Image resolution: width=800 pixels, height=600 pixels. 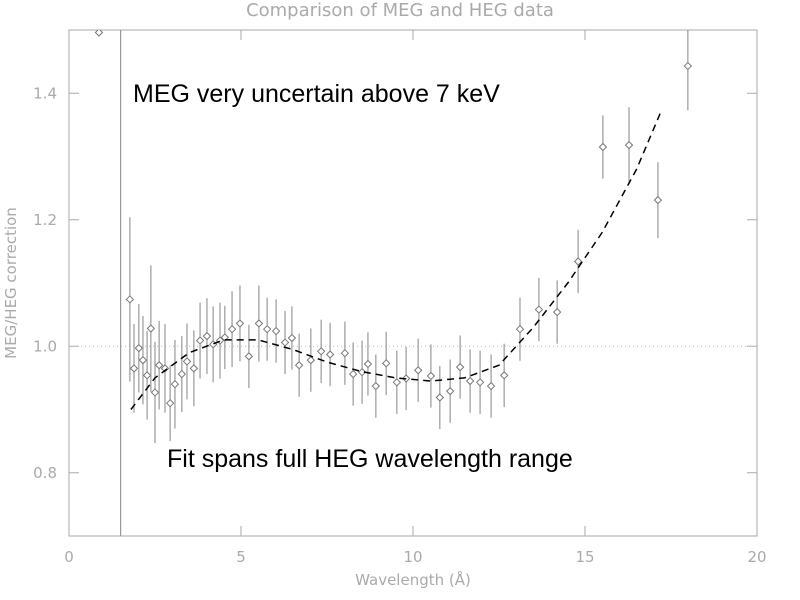 I want to click on y-tick-label: 1.0, so click(x=45, y=346).